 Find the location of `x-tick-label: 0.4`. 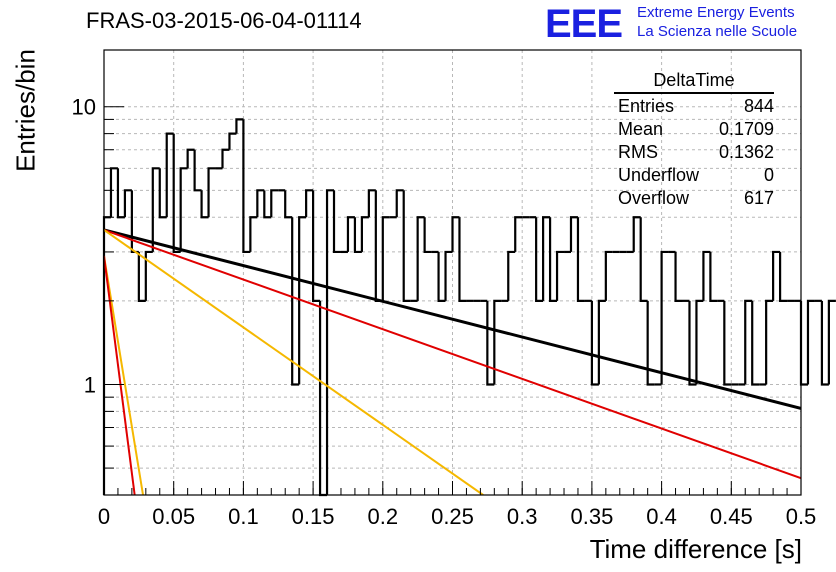

x-tick-label: 0.4 is located at coordinates (661, 516).